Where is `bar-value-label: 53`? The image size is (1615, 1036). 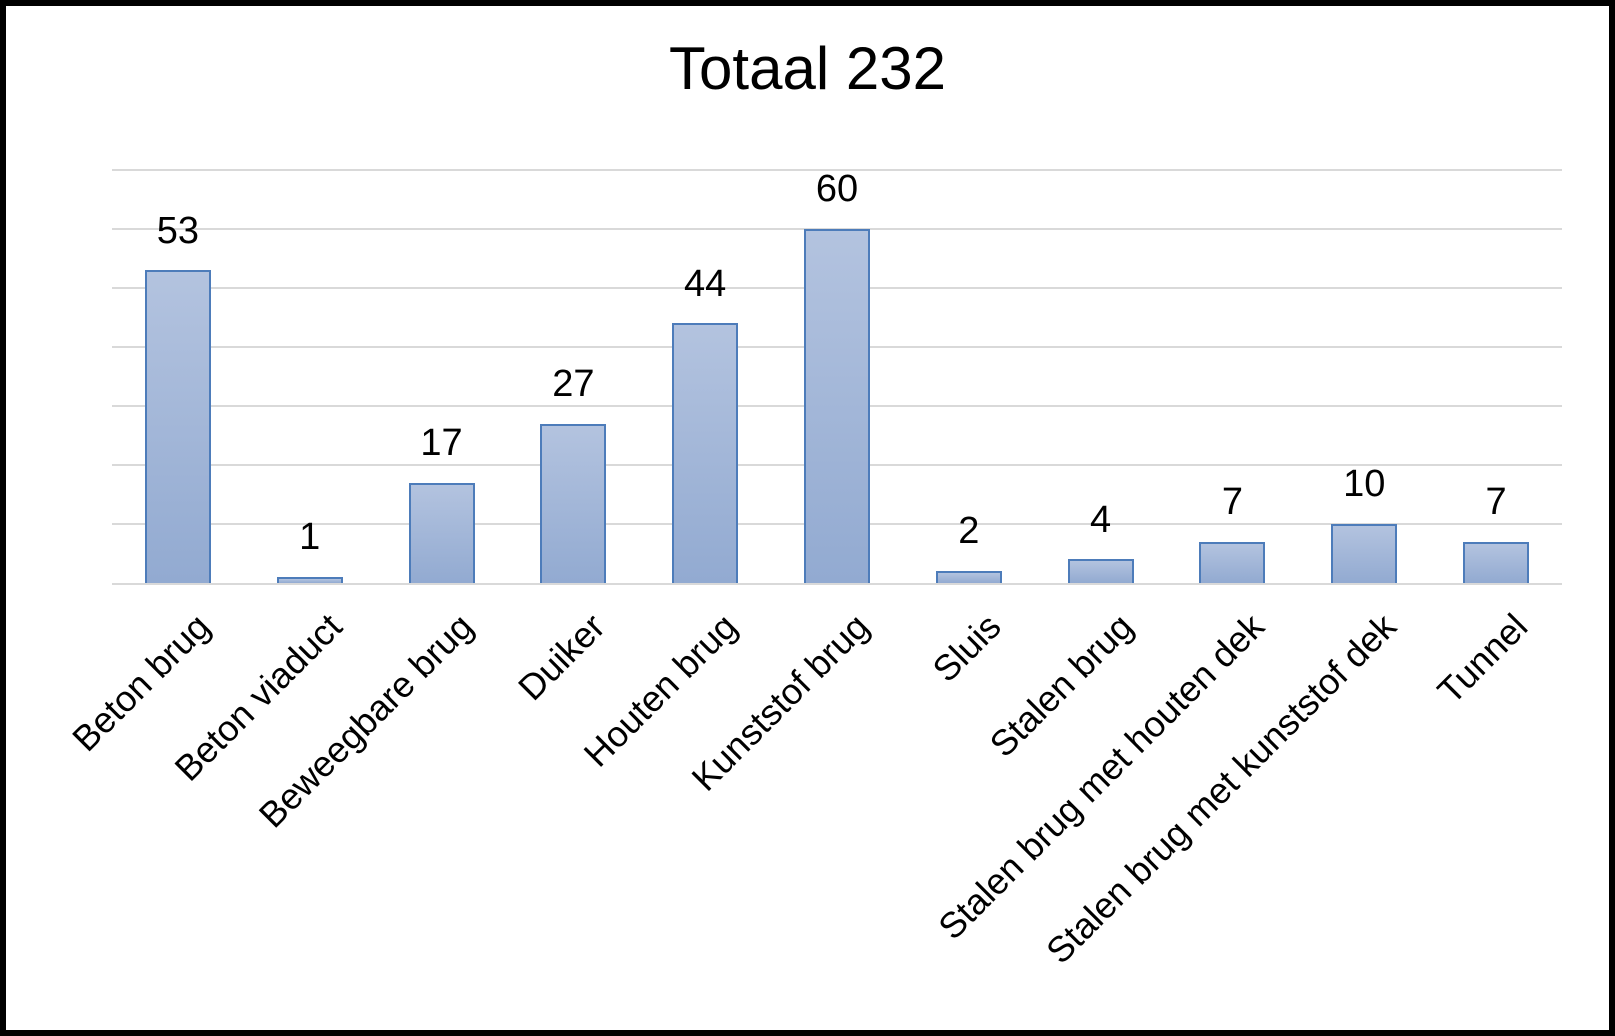 bar-value-label: 53 is located at coordinates (178, 230).